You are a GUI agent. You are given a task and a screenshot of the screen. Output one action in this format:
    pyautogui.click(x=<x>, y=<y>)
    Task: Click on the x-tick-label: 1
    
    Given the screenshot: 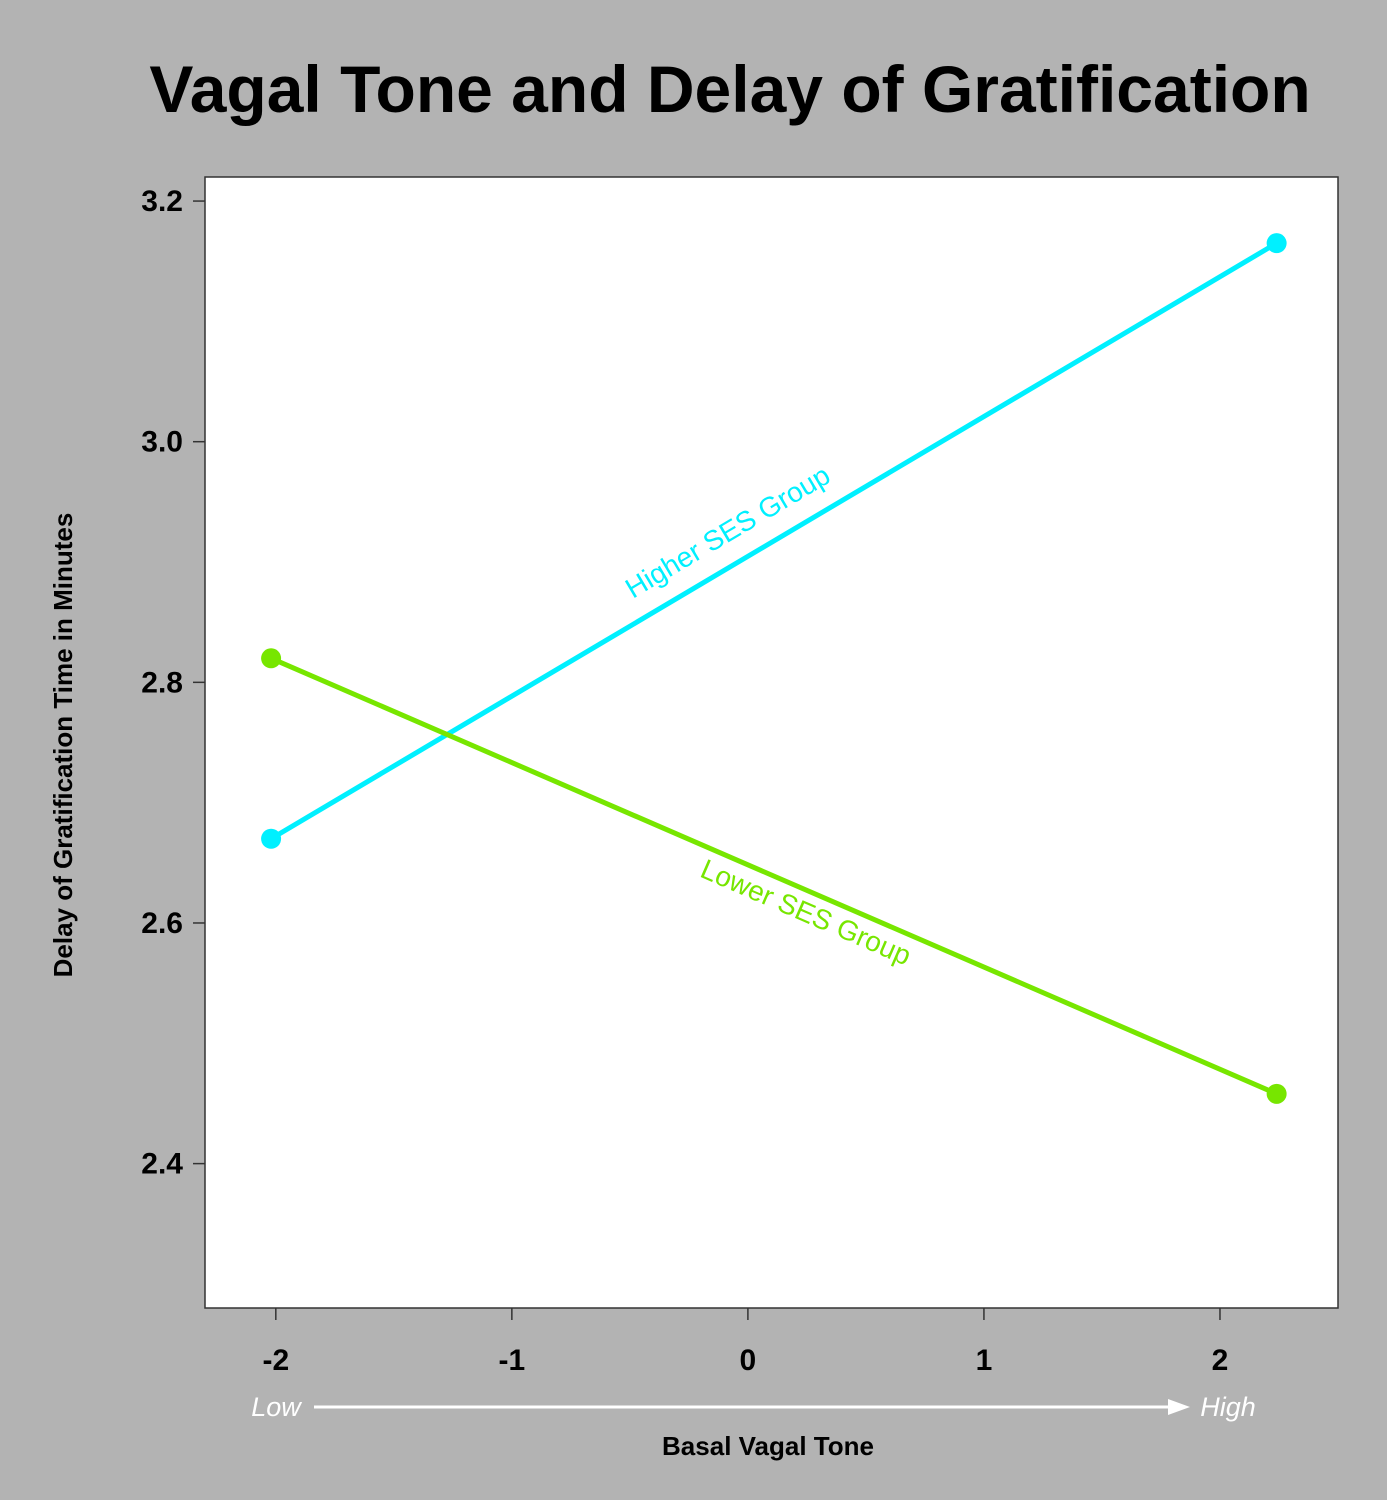 What is the action you would take?
    pyautogui.click(x=984, y=1360)
    